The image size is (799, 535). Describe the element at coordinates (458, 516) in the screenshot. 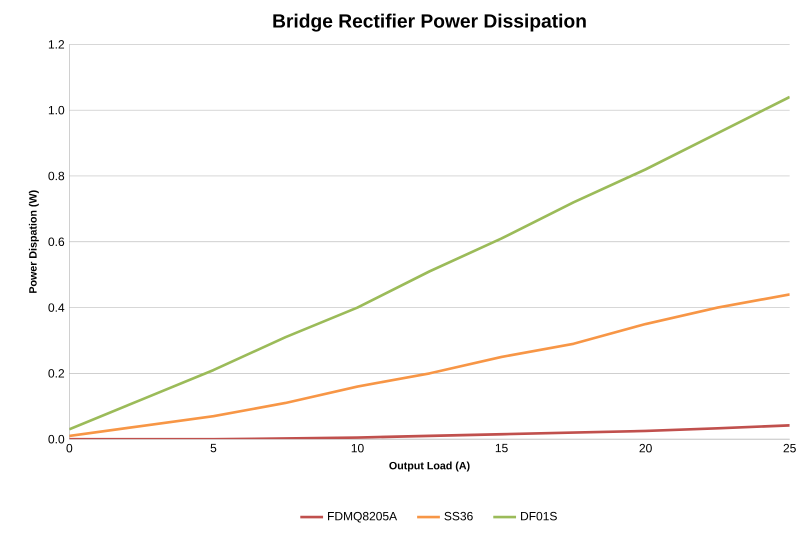

I see `legend-label: SS36` at that location.